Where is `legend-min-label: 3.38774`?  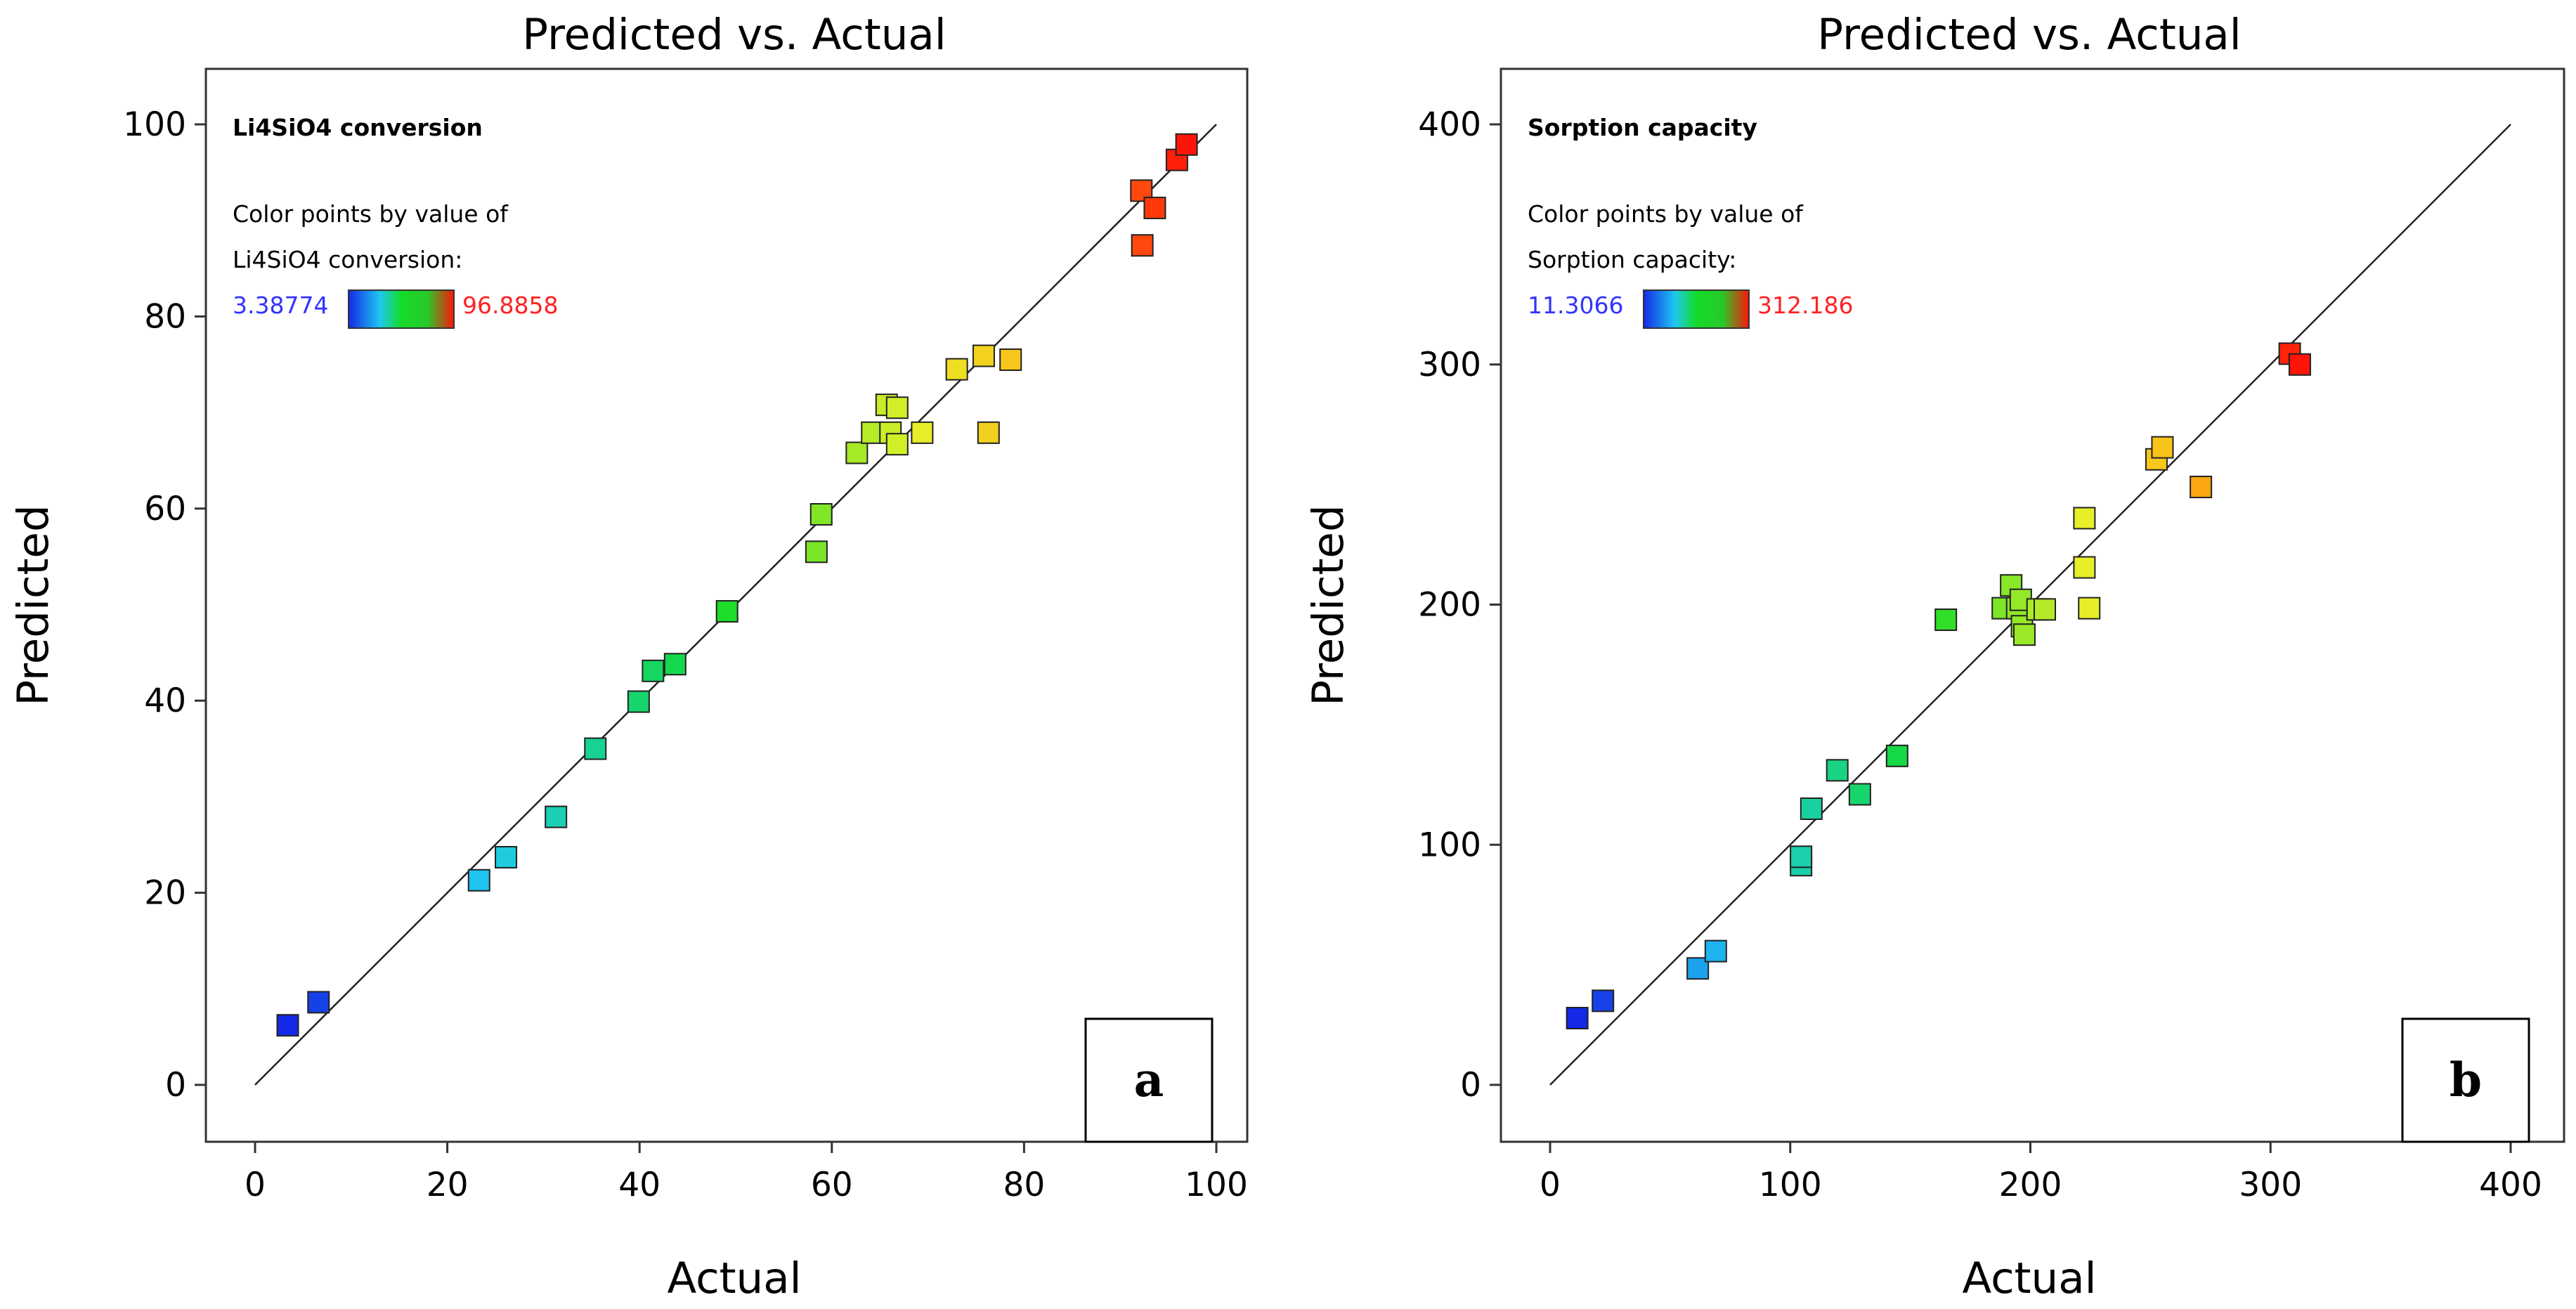 legend-min-label: 3.38774 is located at coordinates (280, 305).